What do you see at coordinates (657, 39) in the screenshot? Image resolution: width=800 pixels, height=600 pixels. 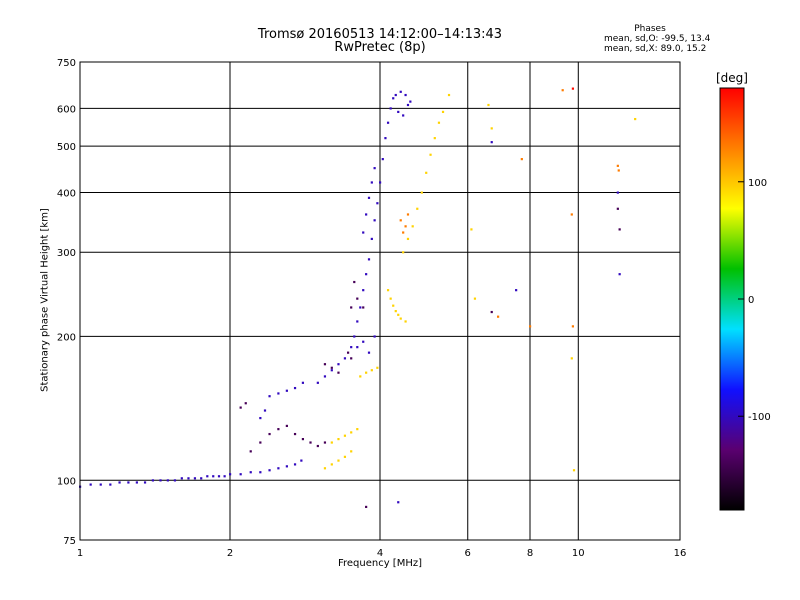 I see `phases-ordinary-stats: mean, sd,O: -99.5, 13.4` at bounding box center [657, 39].